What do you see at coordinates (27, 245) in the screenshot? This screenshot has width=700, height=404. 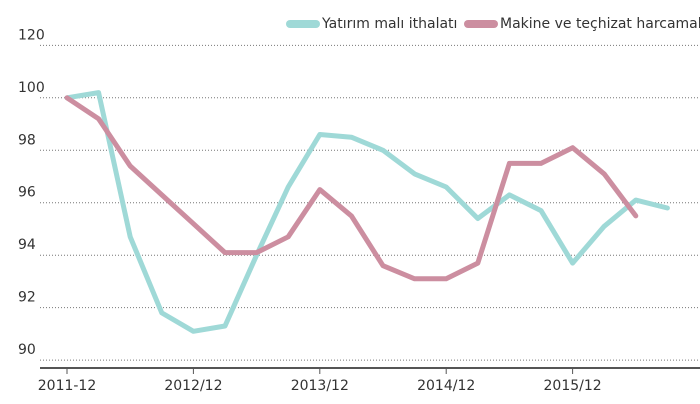 I see `y-tick-label: 94` at bounding box center [27, 245].